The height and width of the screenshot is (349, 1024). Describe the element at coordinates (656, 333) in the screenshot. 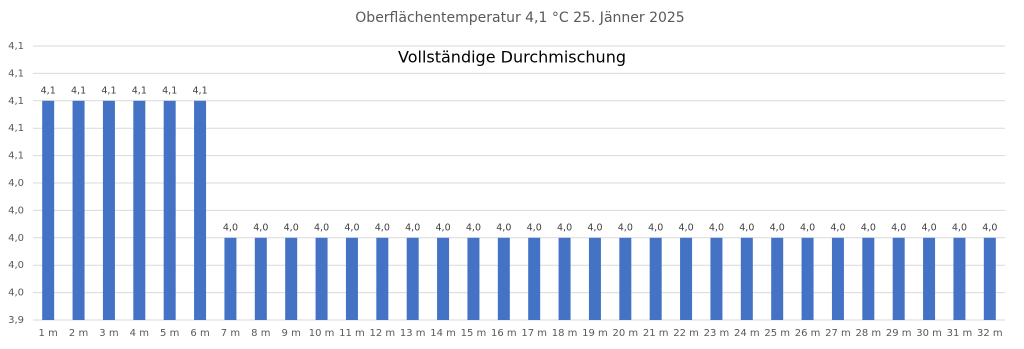

I see `x-tick-label: 21 m` at that location.